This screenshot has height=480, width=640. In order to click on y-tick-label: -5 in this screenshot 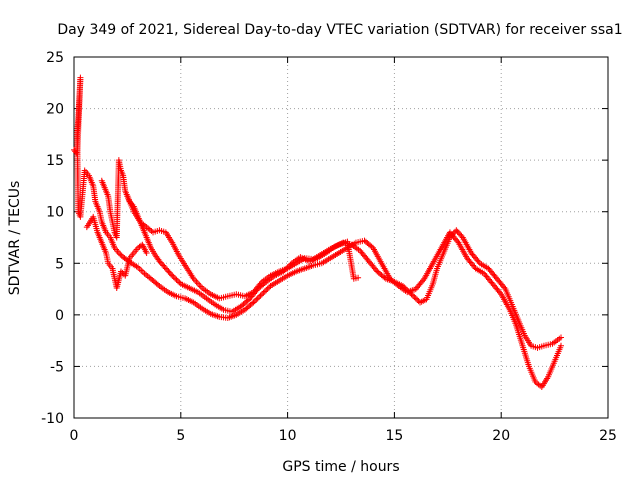, I will do `click(57, 367)`.